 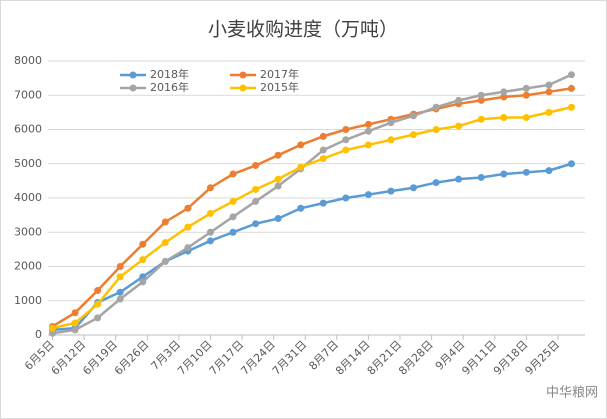 What do you see at coordinates (279, 74) in the screenshot?
I see `legend-label: 2017年` at bounding box center [279, 74].